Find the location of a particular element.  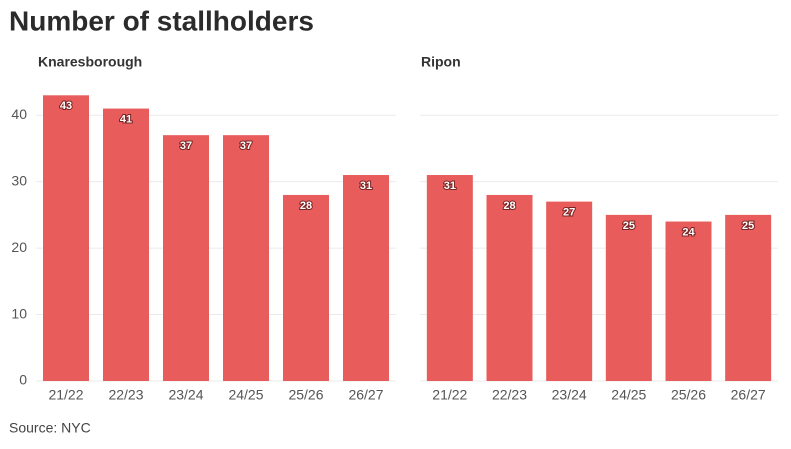

source: Source: NYC is located at coordinates (50, 428).